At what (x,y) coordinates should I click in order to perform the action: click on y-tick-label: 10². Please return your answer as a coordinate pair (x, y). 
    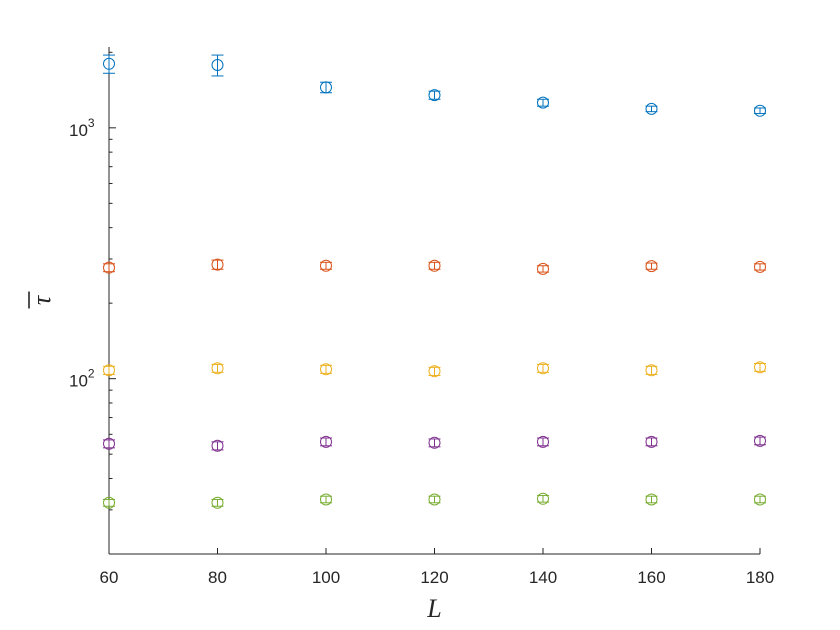
    Looking at the image, I should click on (82, 379).